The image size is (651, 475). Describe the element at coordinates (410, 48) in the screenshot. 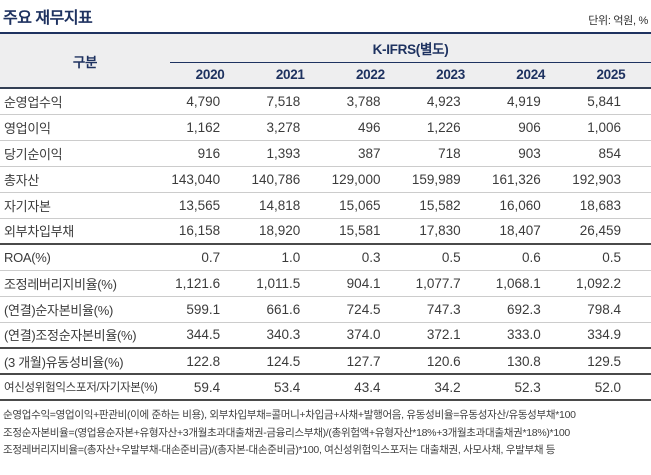

I see `col-header-standard: K-IFRS(별도)` at that location.